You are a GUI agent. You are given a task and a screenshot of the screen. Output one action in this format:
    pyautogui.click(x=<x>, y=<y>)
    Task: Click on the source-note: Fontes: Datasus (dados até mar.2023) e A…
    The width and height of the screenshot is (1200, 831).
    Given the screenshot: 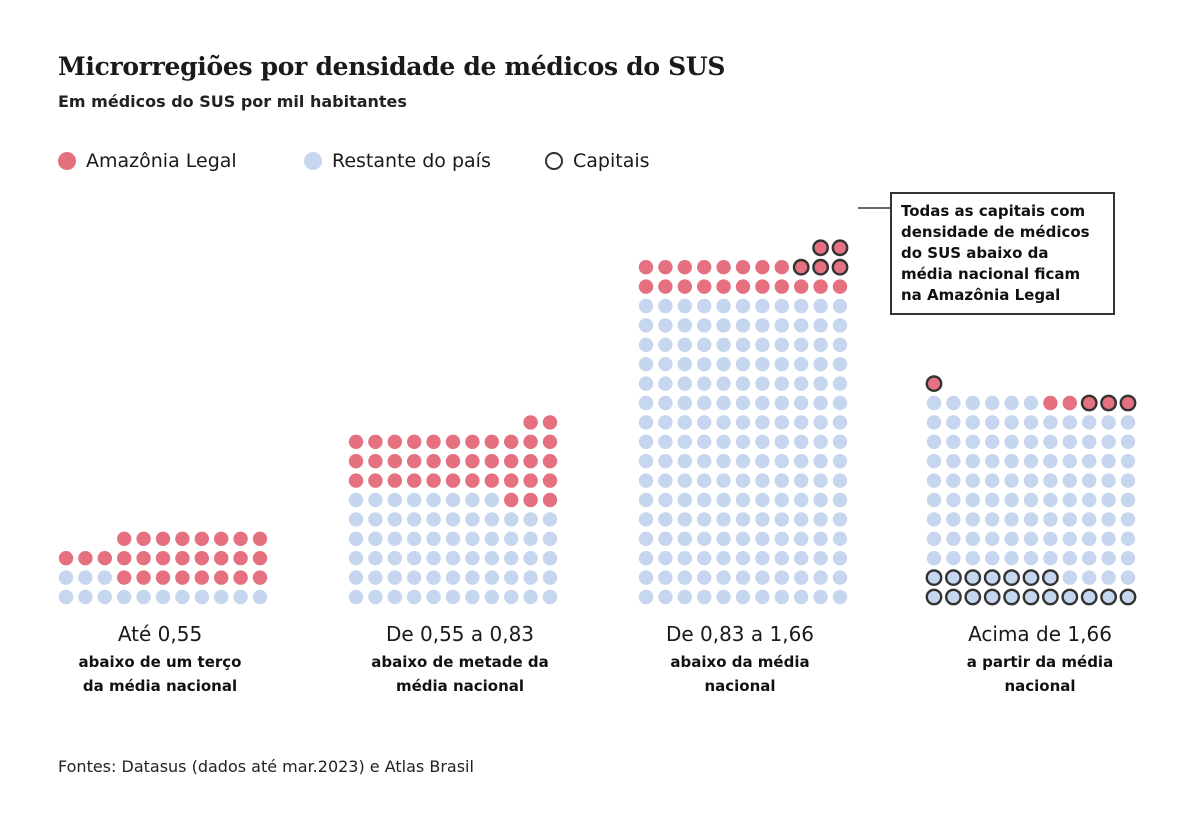 What is the action you would take?
    pyautogui.click(x=266, y=766)
    